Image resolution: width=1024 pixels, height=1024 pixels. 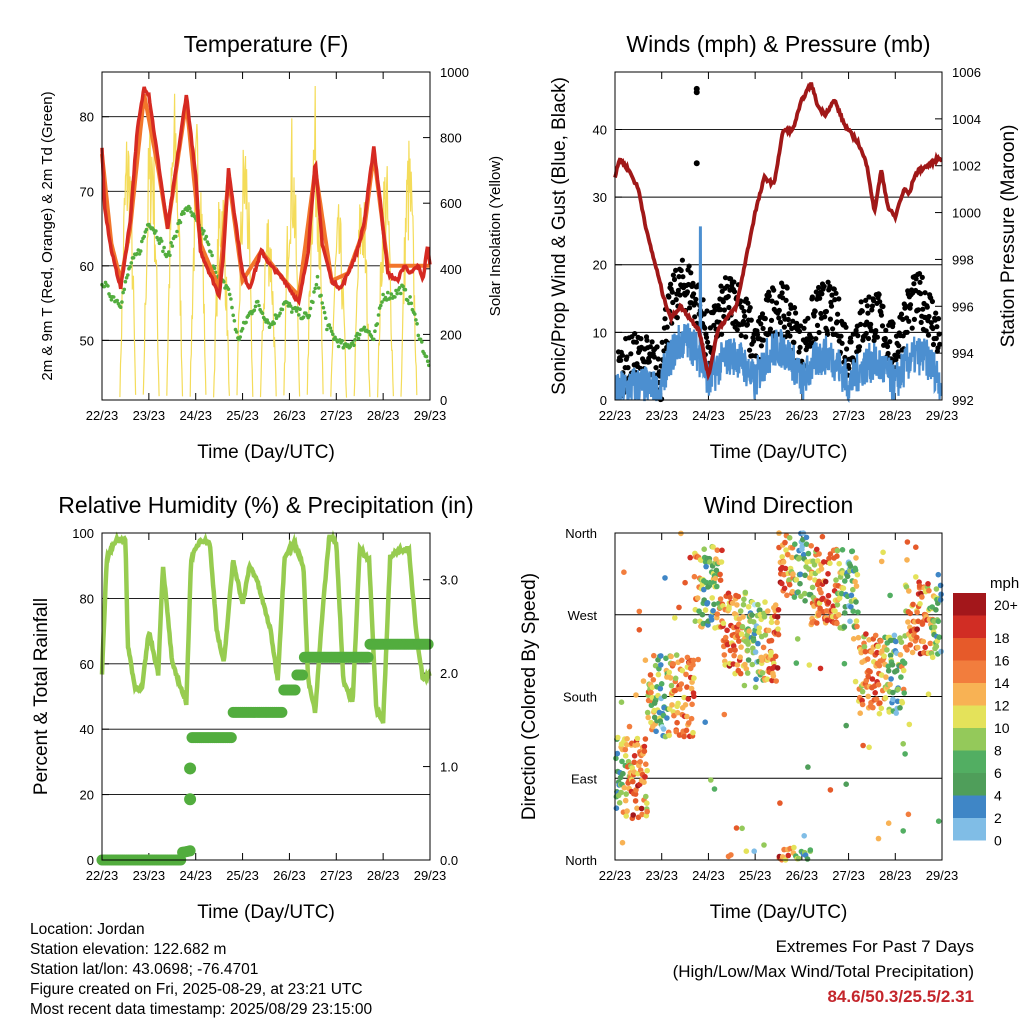 I want to click on x-tick-label: 22/23, so click(x=102, y=415).